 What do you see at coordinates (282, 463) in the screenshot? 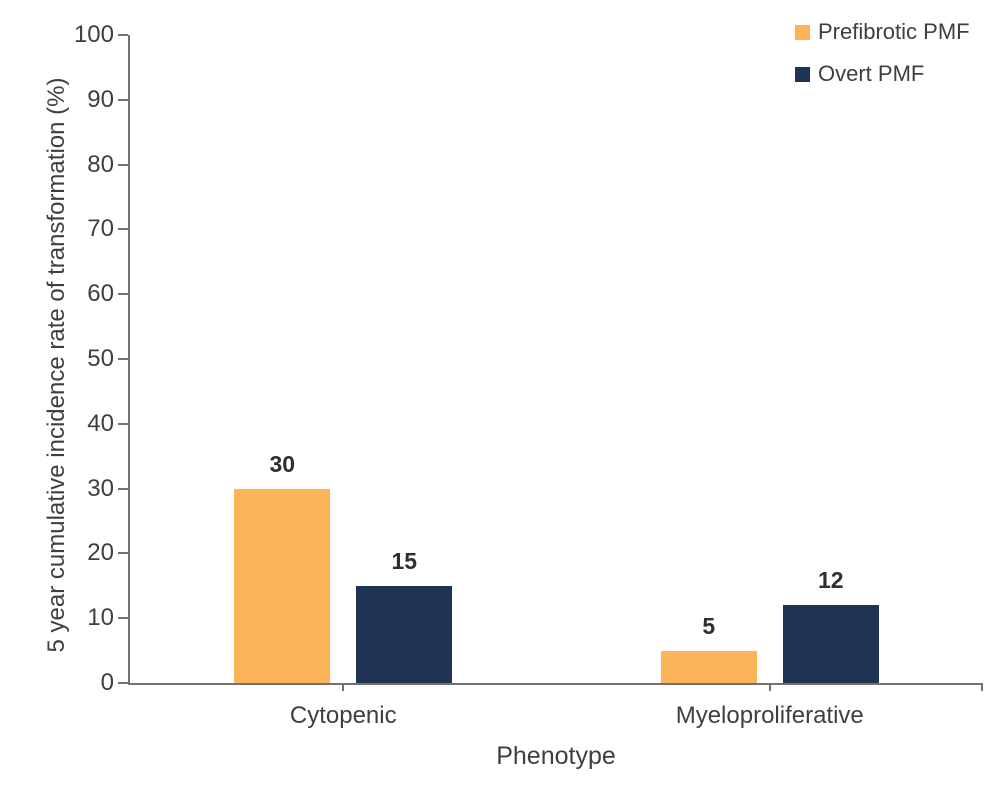
I see `bar-value-label: 30` at bounding box center [282, 463].